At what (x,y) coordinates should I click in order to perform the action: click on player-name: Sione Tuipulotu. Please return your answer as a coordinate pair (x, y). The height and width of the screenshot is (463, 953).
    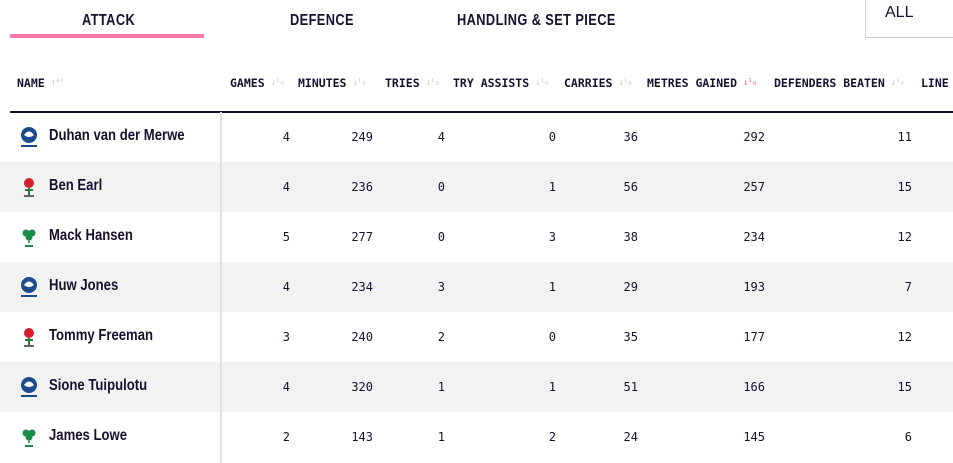
    Looking at the image, I should click on (98, 385).